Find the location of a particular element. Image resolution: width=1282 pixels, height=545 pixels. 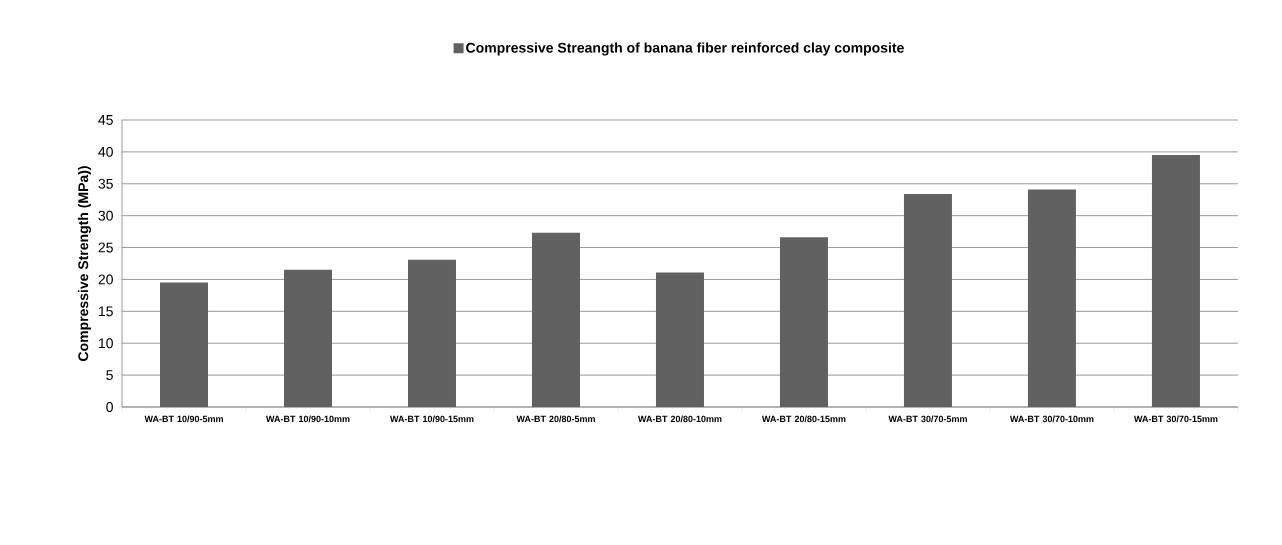

x-tick-label: WA-BT 30/70-5mm is located at coordinates (927, 419).